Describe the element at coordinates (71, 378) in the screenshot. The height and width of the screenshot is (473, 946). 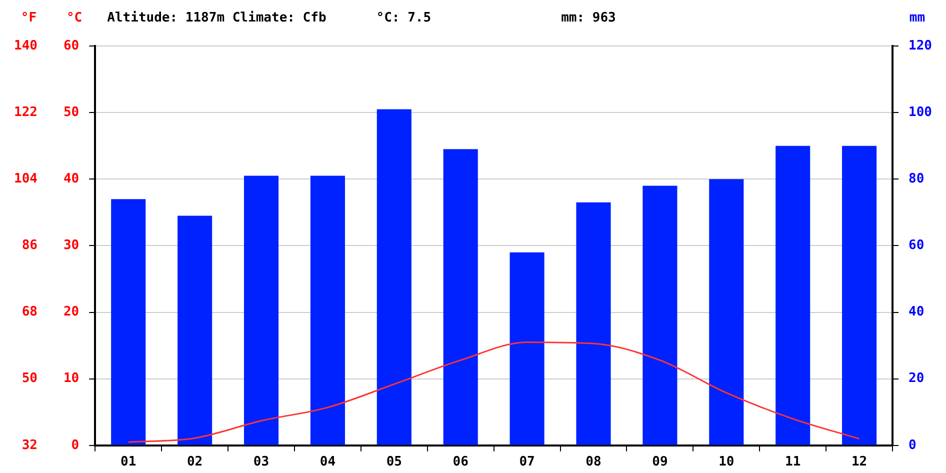
I see `y-tick-label: 10` at that location.